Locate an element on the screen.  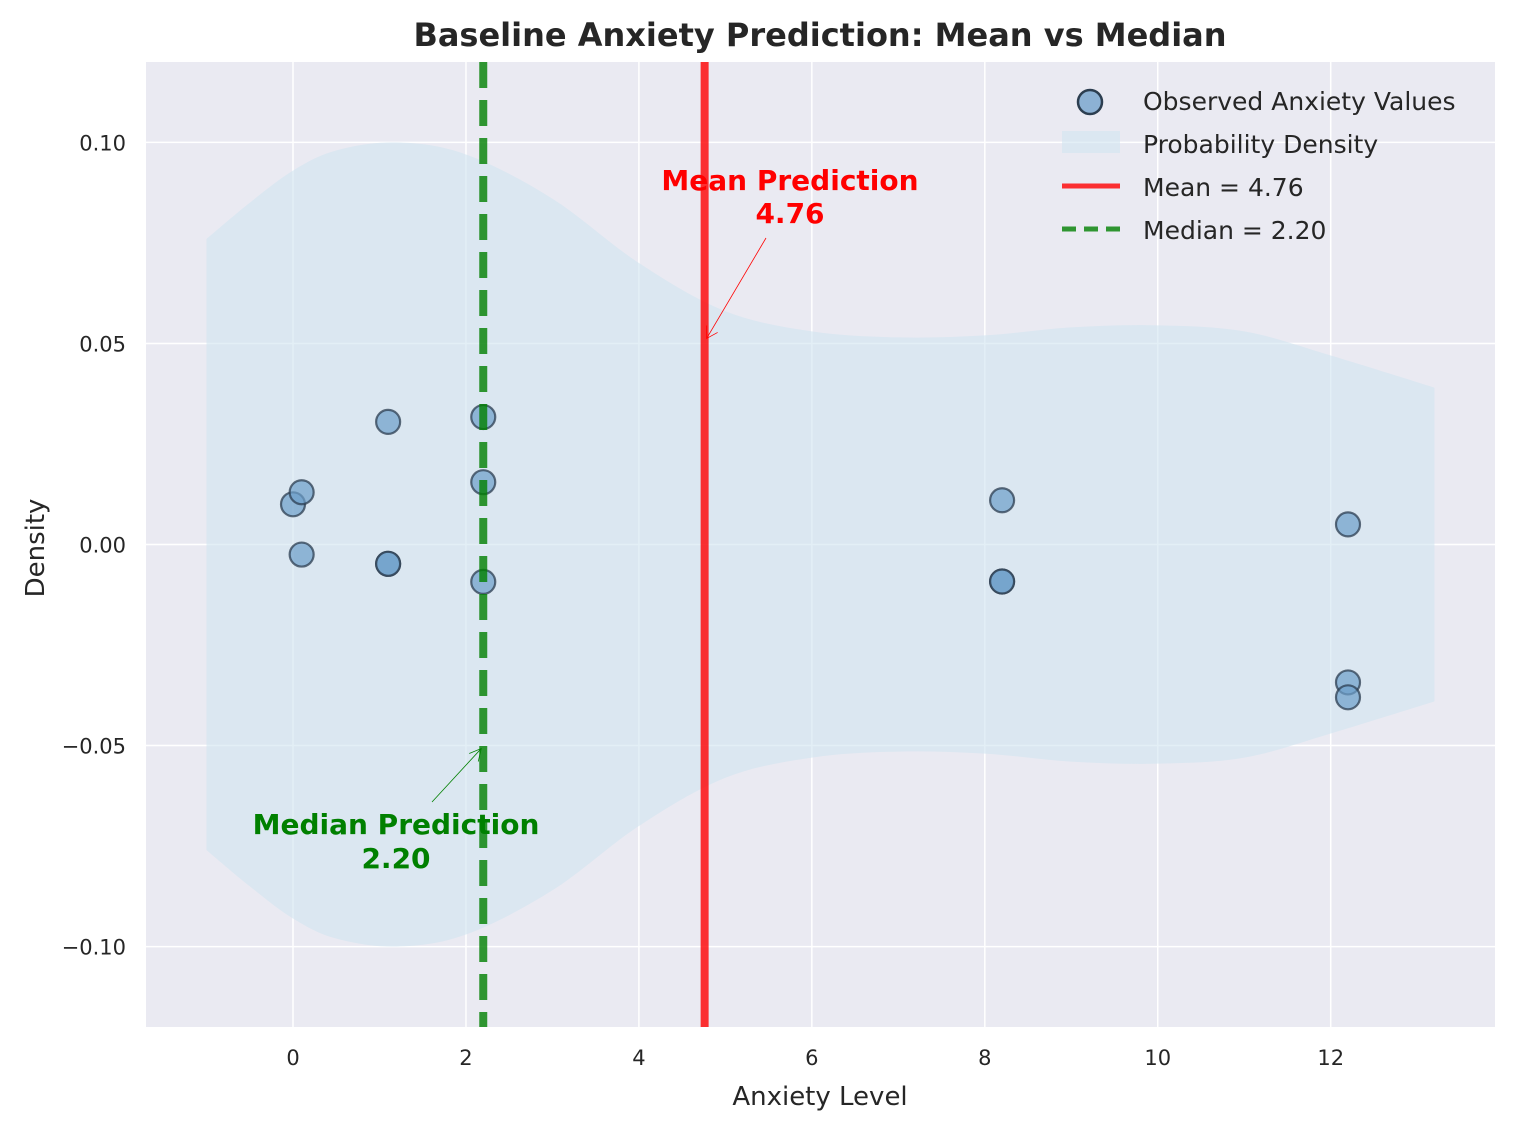
x-tick-label: 6 is located at coordinates (811, 1058).